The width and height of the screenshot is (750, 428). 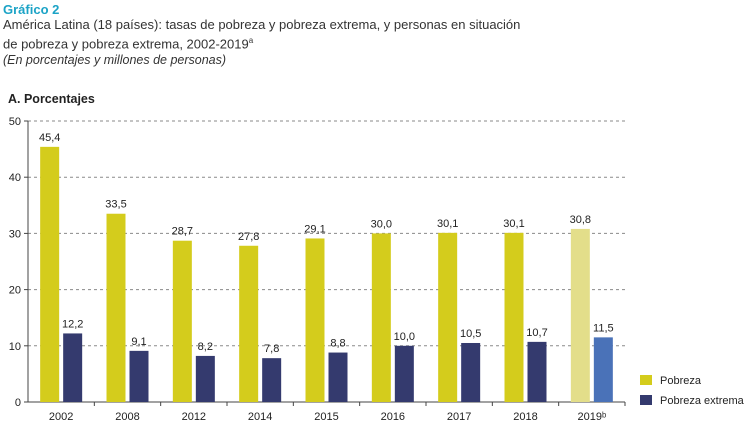 I want to click on figure-label: Gráfico 2, so click(x=31, y=9).